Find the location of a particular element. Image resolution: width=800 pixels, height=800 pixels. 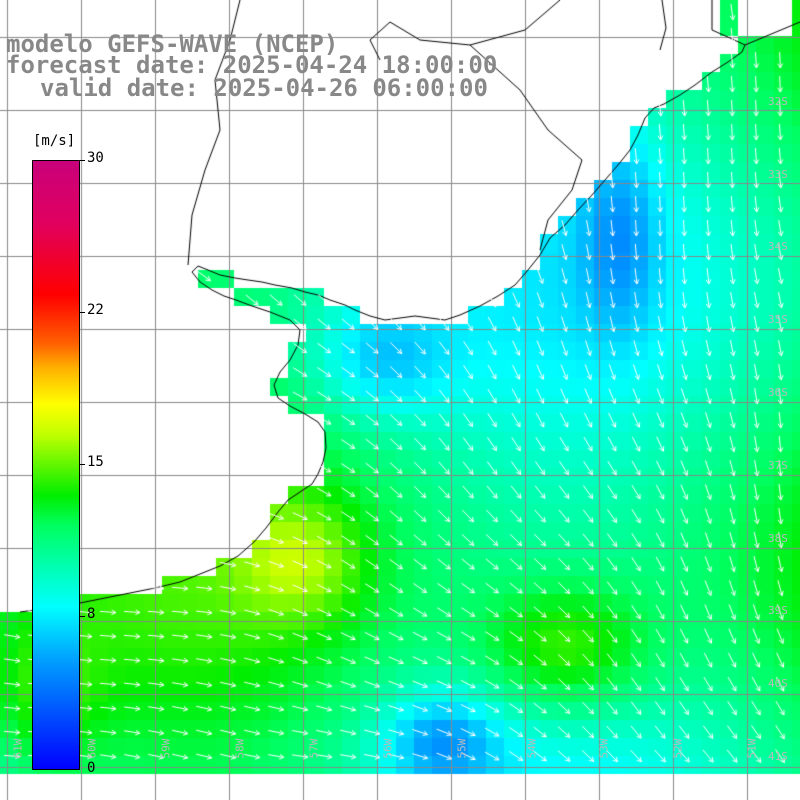

colorbar is located at coordinates (56, 465).